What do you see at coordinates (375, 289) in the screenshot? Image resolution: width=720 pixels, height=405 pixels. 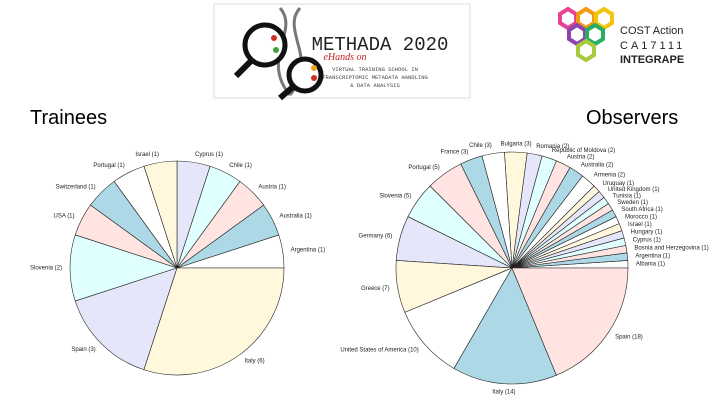 I see `slice-label: Greece (7)` at bounding box center [375, 289].